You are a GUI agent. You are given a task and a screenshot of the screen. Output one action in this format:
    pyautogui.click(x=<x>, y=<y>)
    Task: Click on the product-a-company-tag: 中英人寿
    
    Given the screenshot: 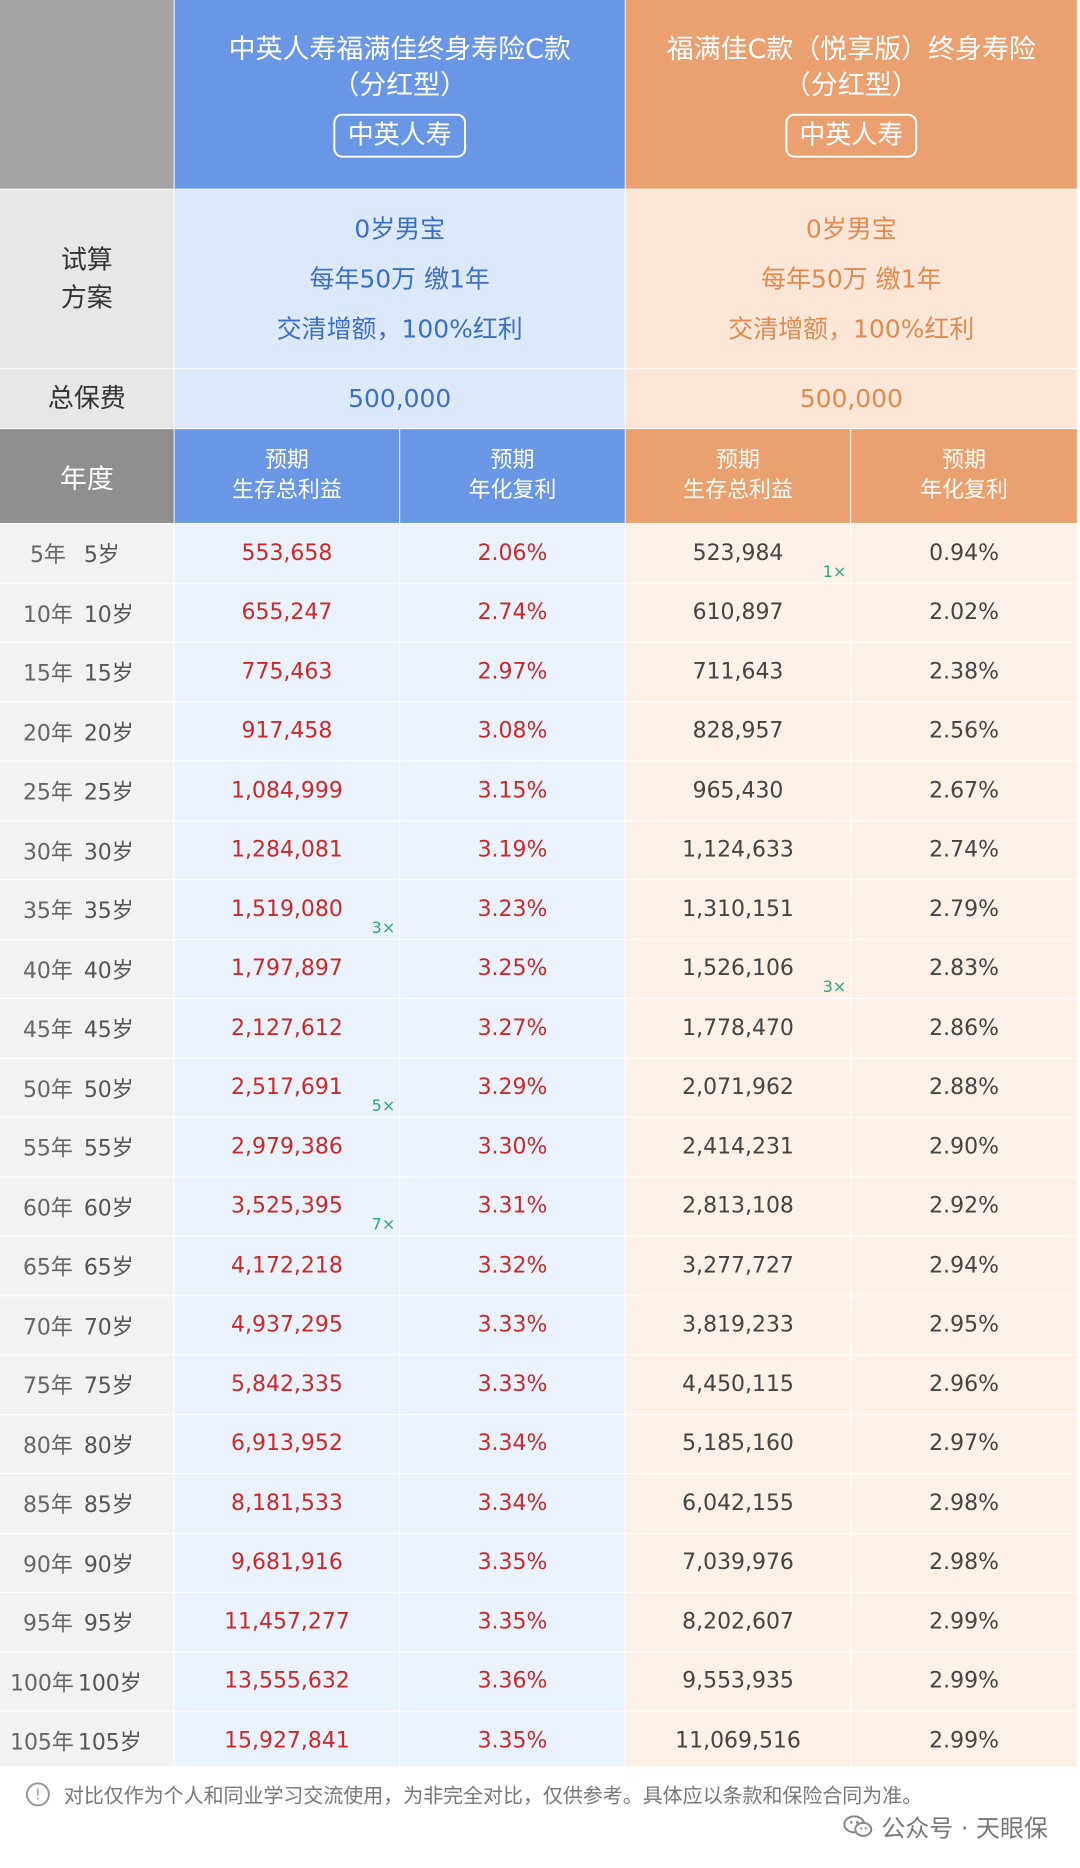 What is the action you would take?
    pyautogui.click(x=399, y=135)
    